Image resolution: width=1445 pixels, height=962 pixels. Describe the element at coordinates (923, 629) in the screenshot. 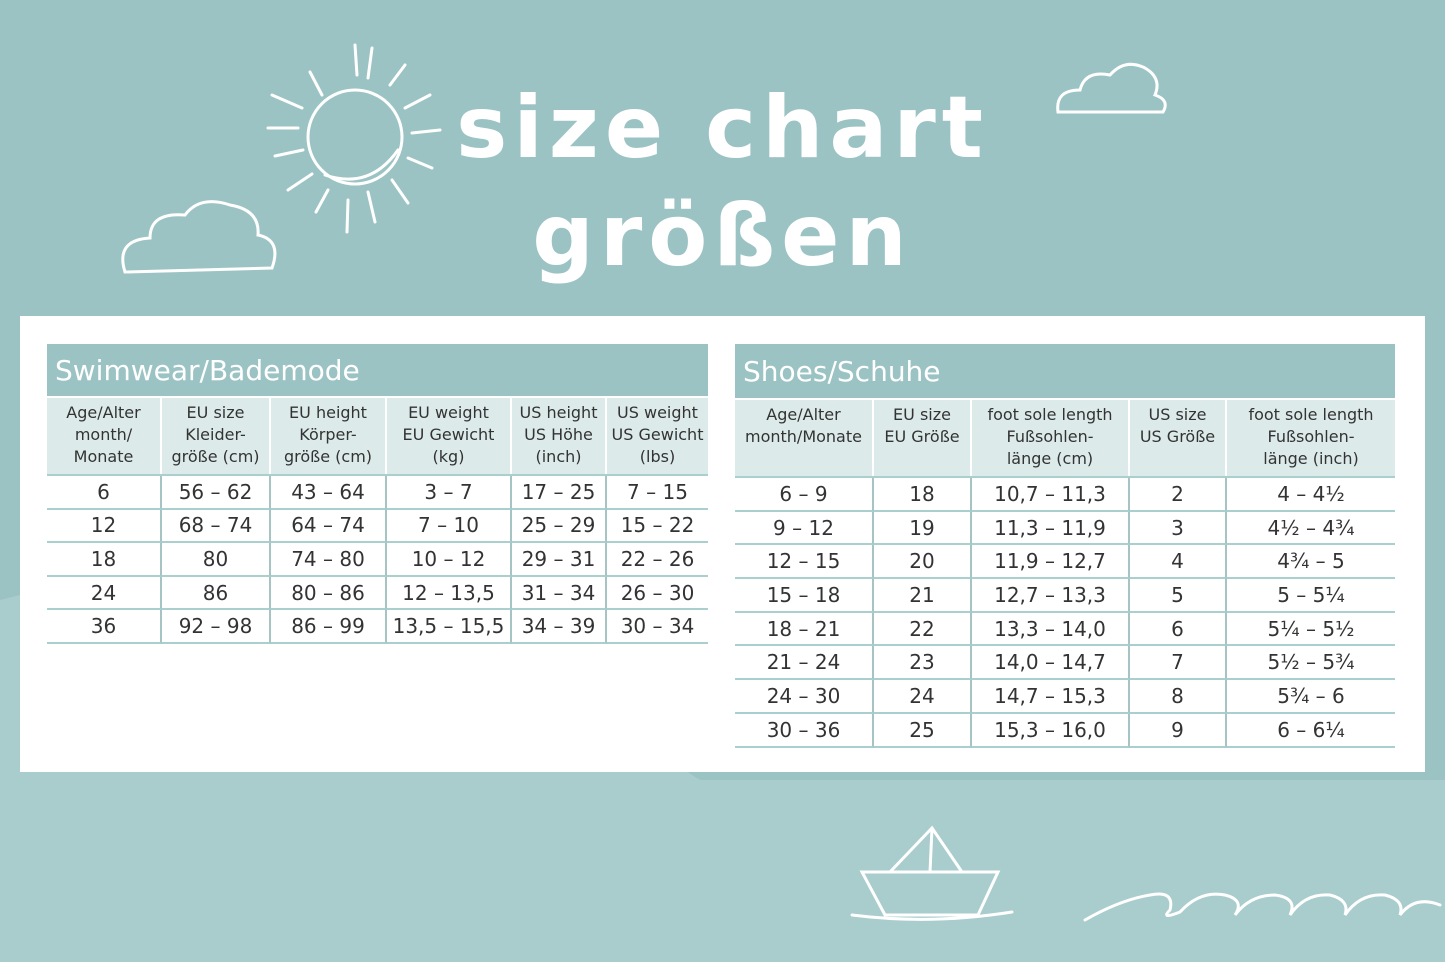

I see `data-cell: 22` at that location.